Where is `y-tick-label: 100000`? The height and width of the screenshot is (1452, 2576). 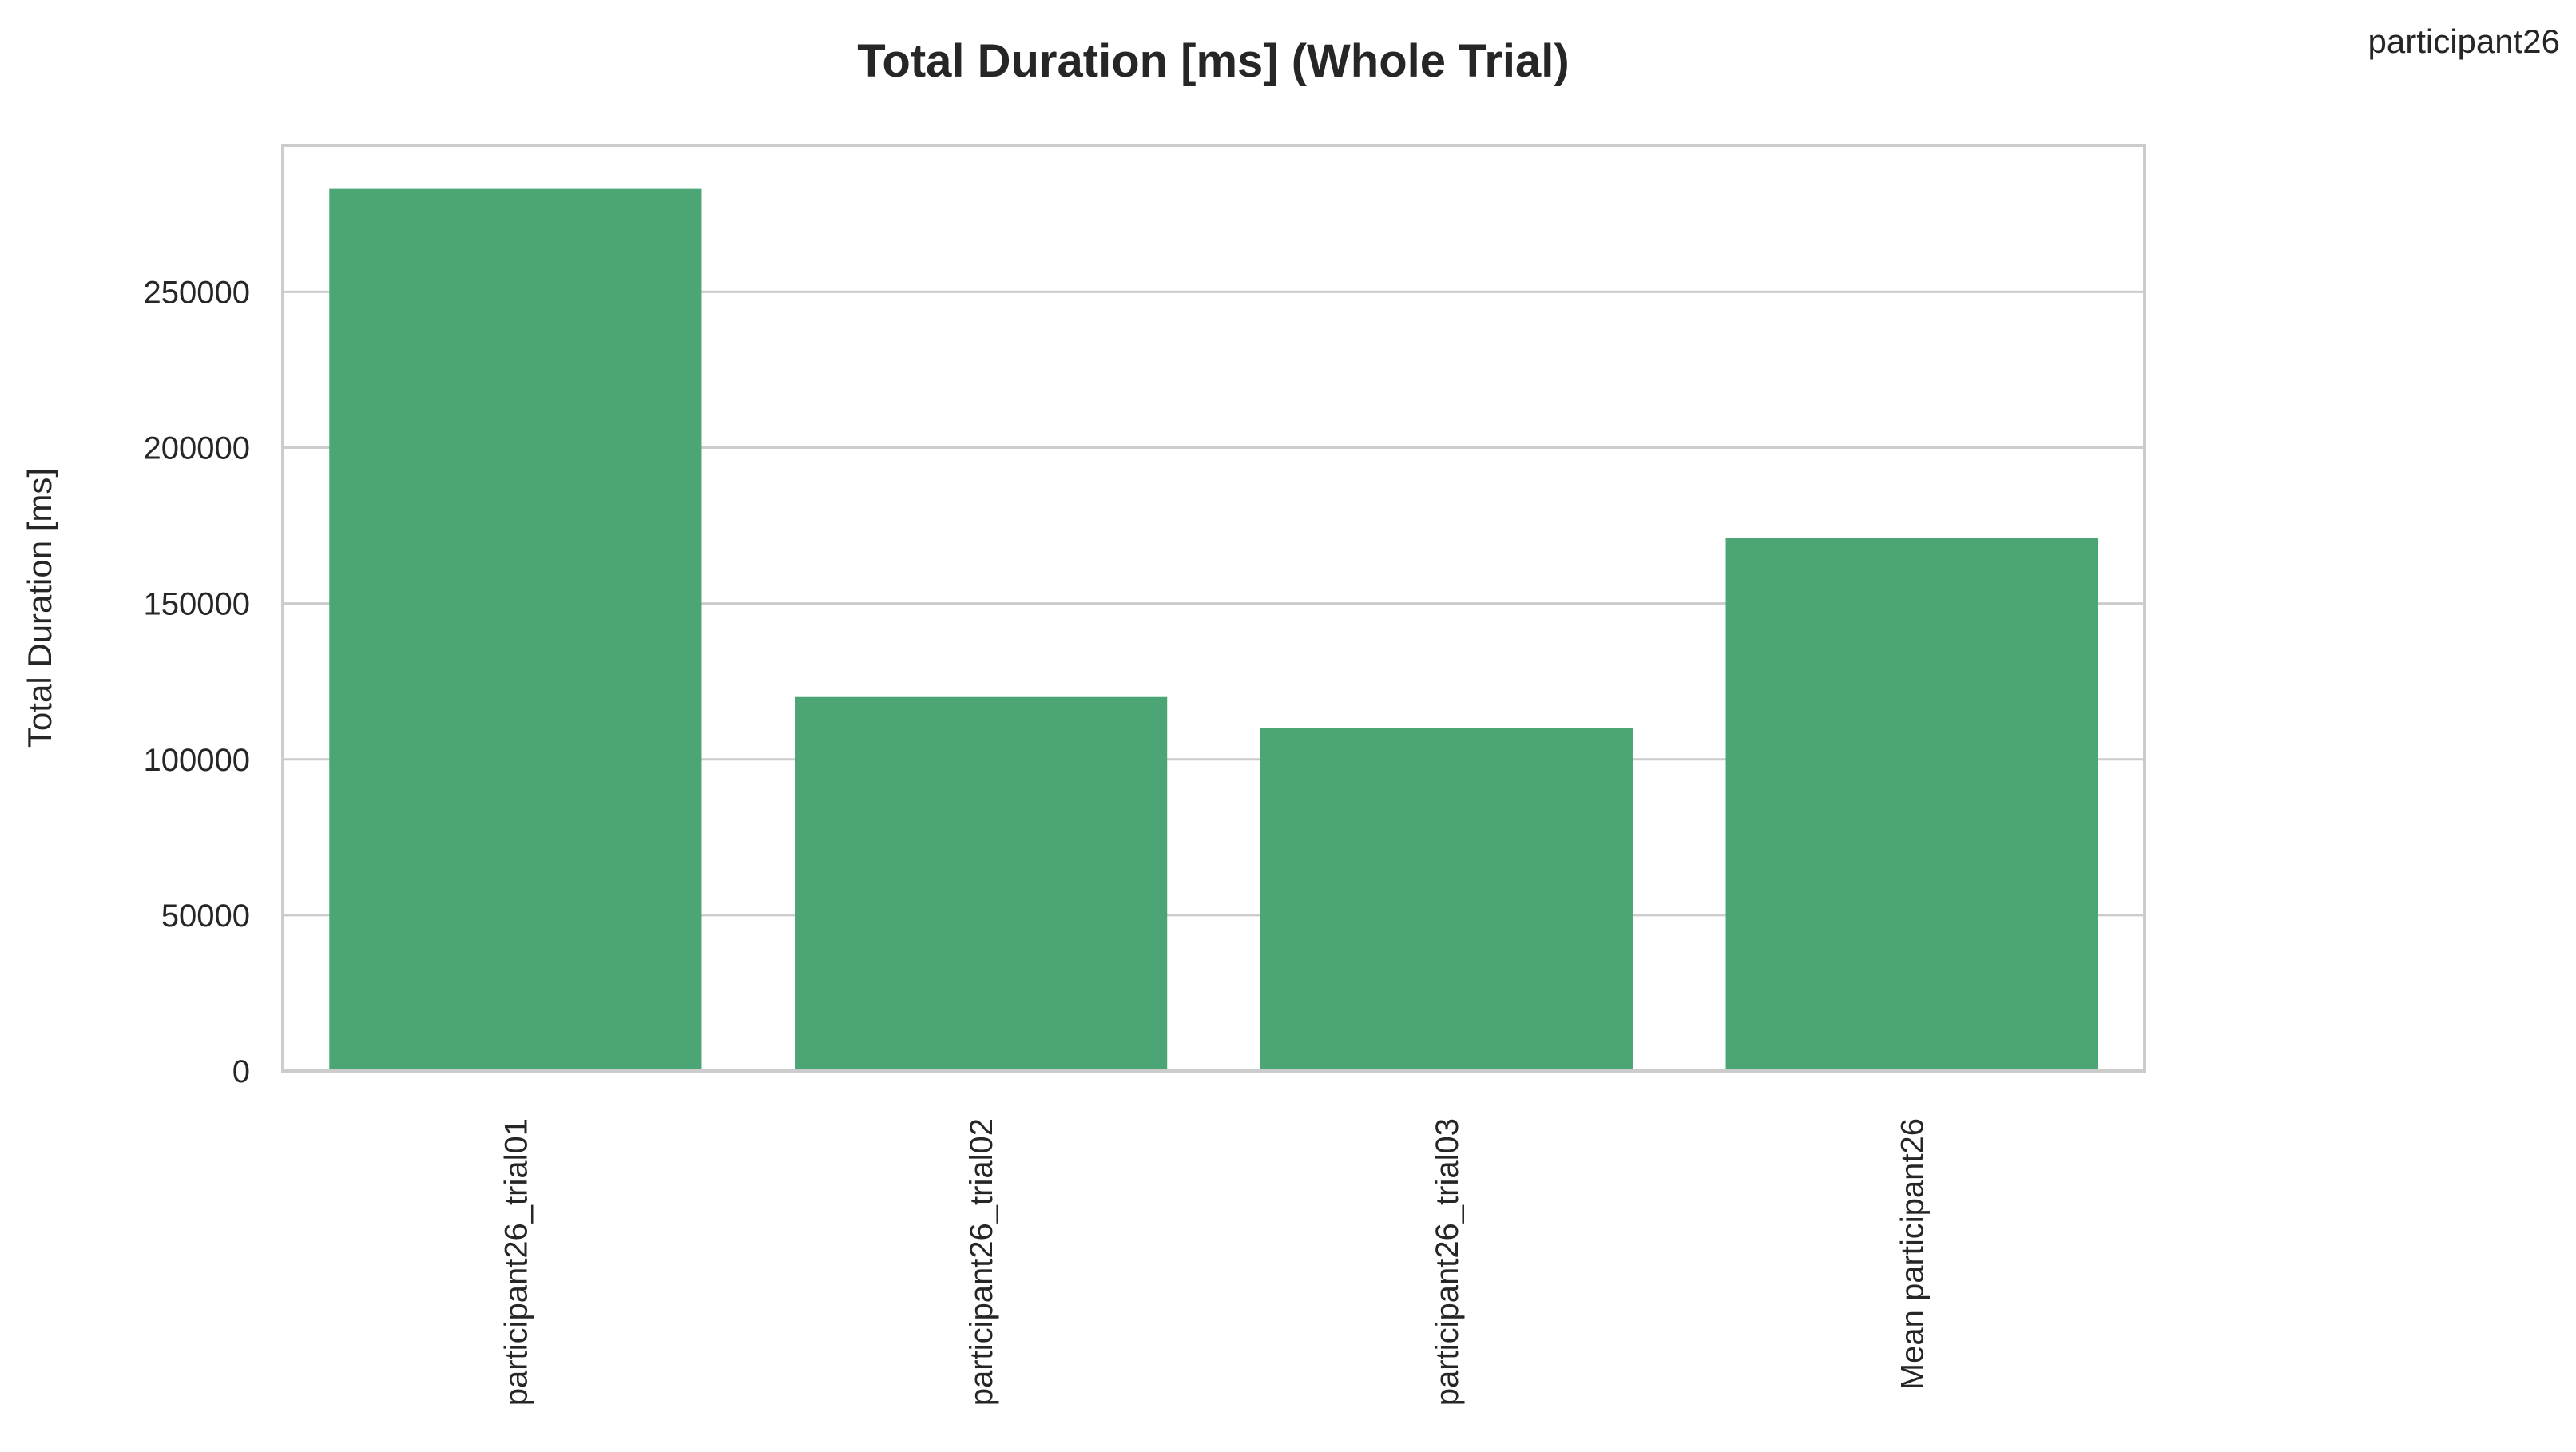 y-tick-label: 100000 is located at coordinates (197, 760).